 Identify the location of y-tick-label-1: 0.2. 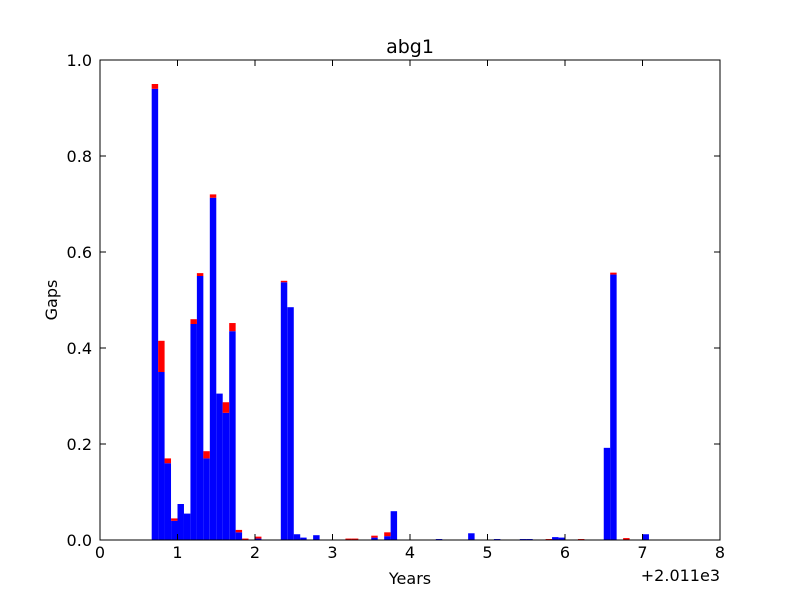
(79, 444).